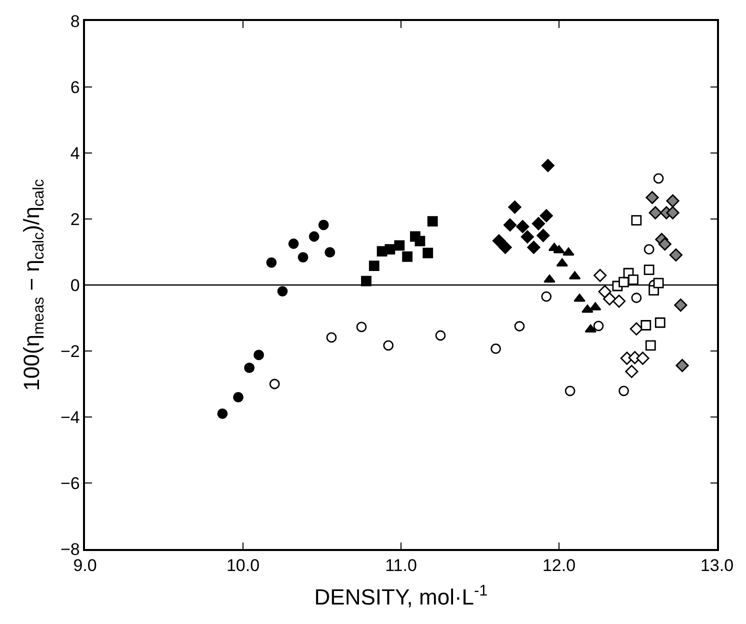 Image resolution: width=746 pixels, height=624 pixels. What do you see at coordinates (717, 566) in the screenshot?
I see `x-tick-label: 13.0` at bounding box center [717, 566].